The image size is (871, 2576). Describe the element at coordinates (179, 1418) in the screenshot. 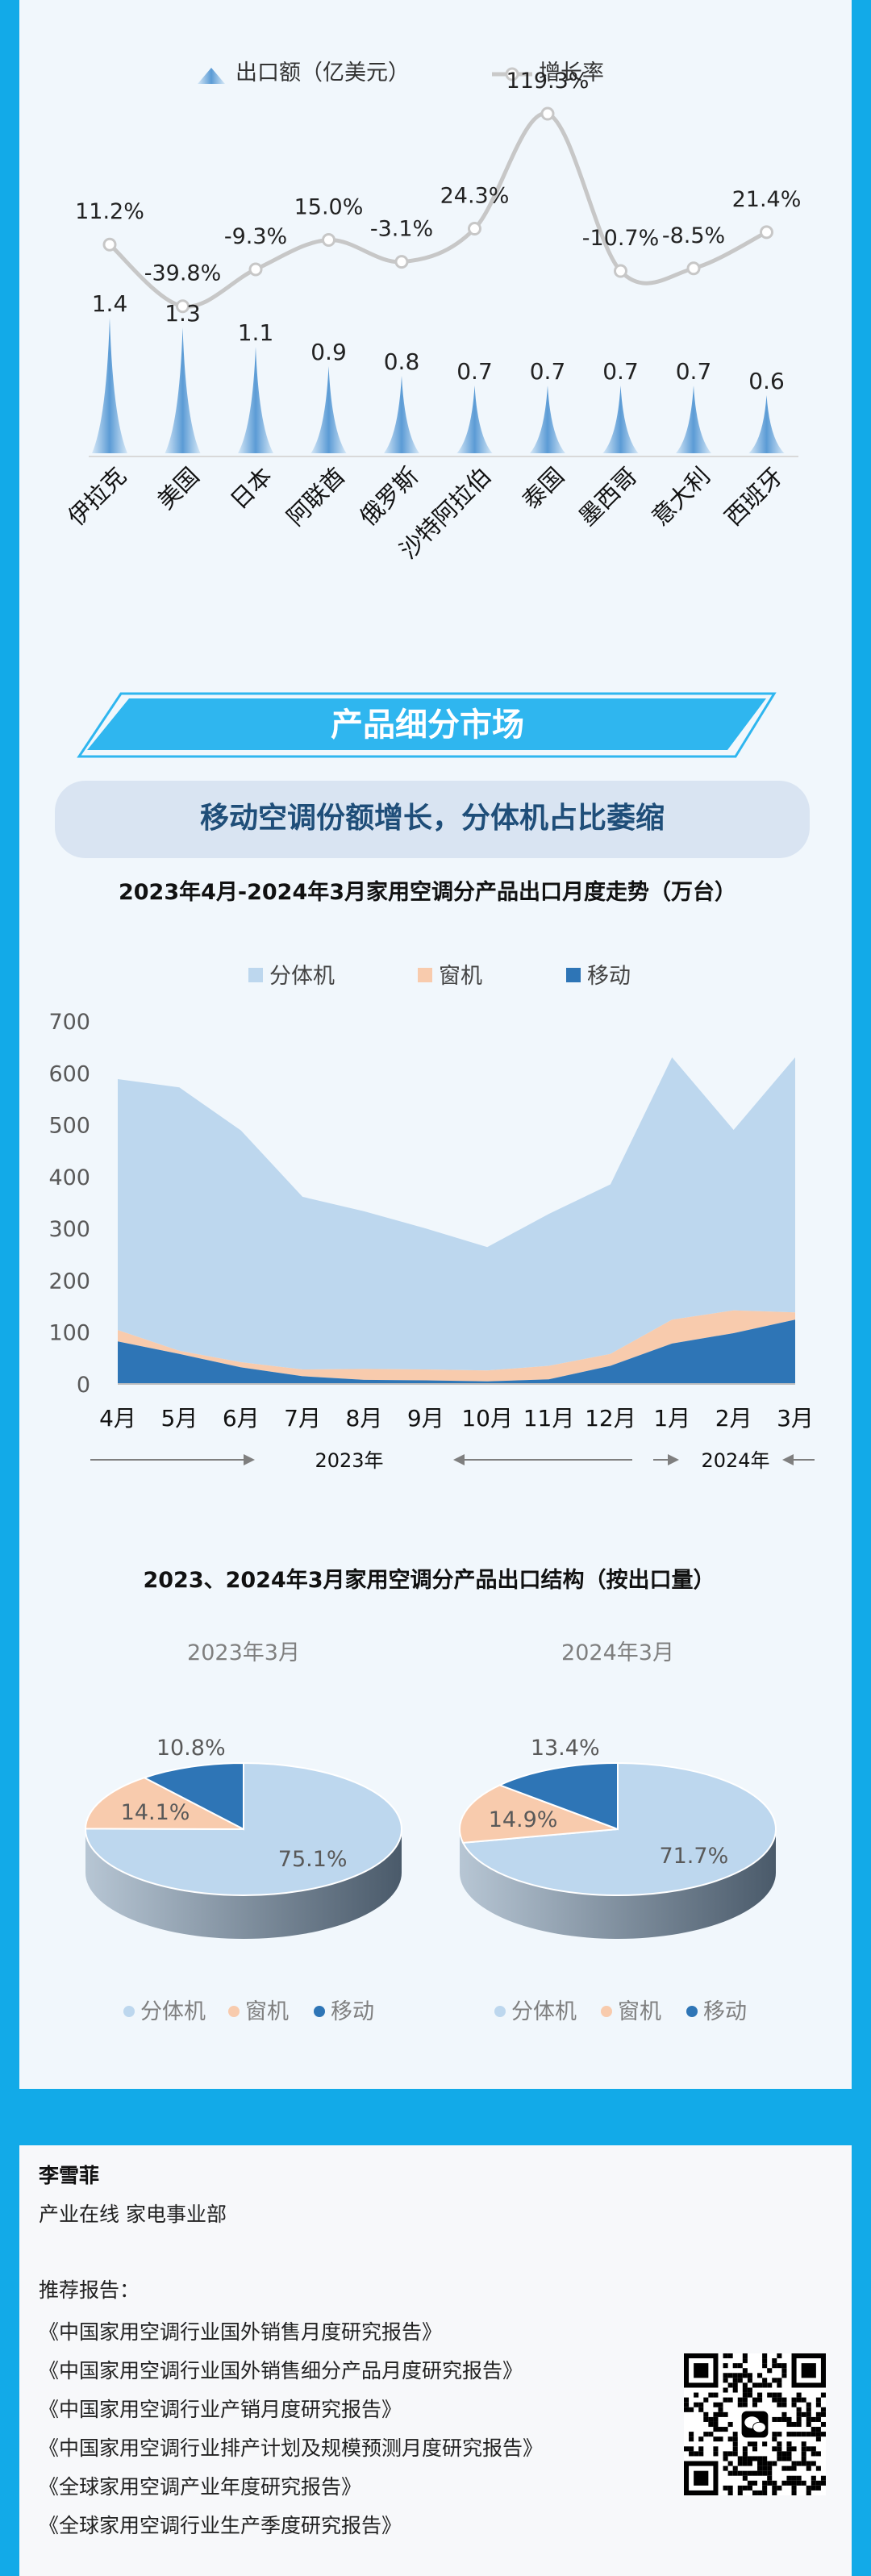

I see `x-tick-label: 5月` at that location.